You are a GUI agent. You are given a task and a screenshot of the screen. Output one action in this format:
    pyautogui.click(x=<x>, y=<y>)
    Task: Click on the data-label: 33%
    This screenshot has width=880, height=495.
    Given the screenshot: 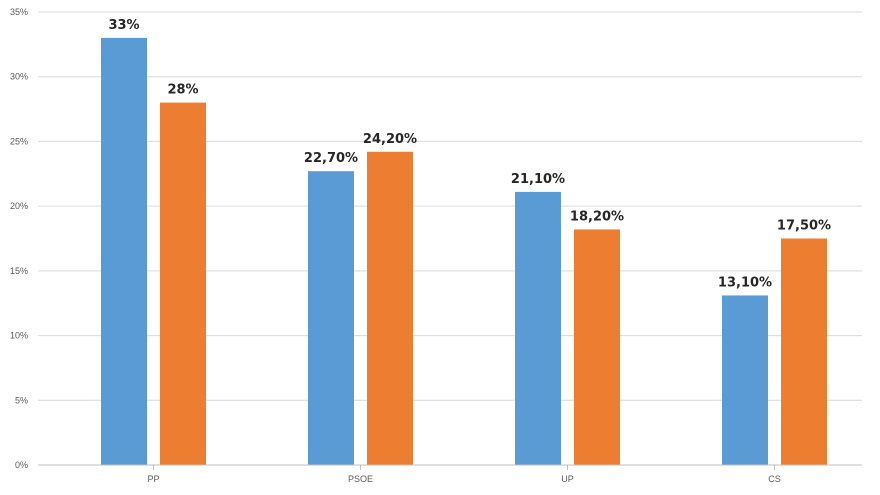 What is the action you would take?
    pyautogui.click(x=123, y=25)
    